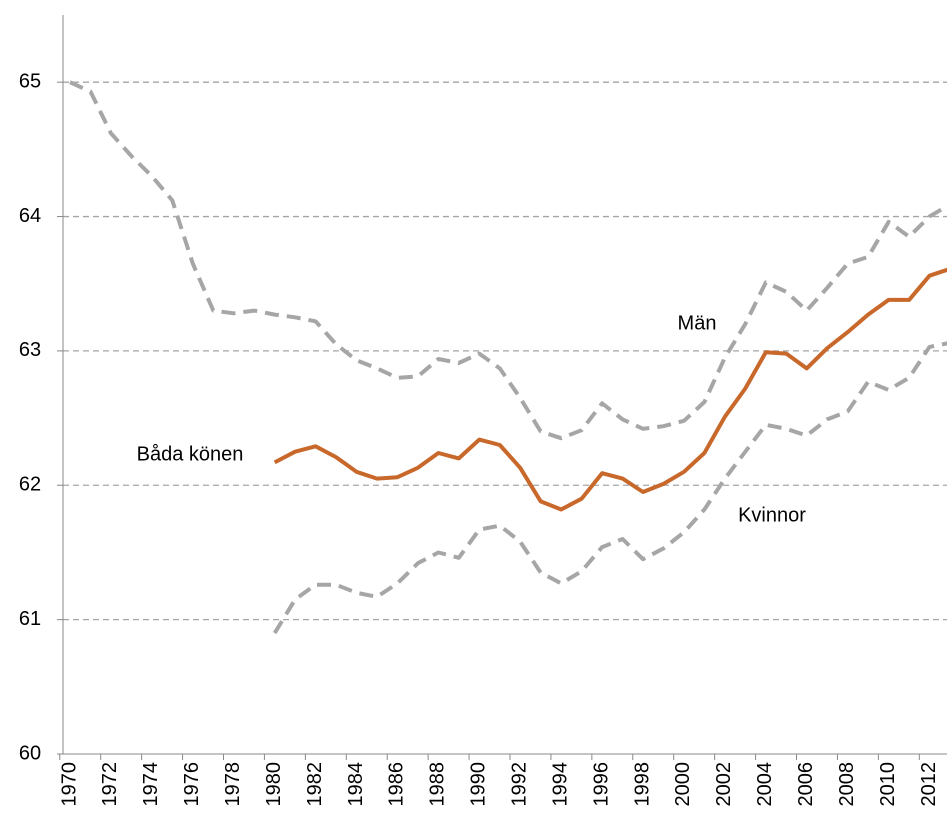  Describe the element at coordinates (30, 753) in the screenshot. I see `y-tick-label: 60` at that location.